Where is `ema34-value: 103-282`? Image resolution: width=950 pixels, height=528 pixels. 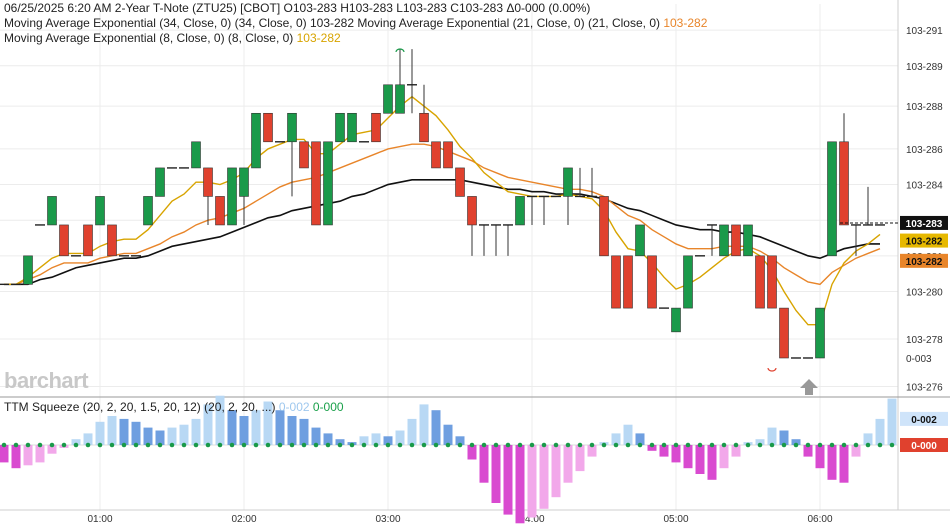 ema34-value: 103-282 is located at coordinates (332, 23).